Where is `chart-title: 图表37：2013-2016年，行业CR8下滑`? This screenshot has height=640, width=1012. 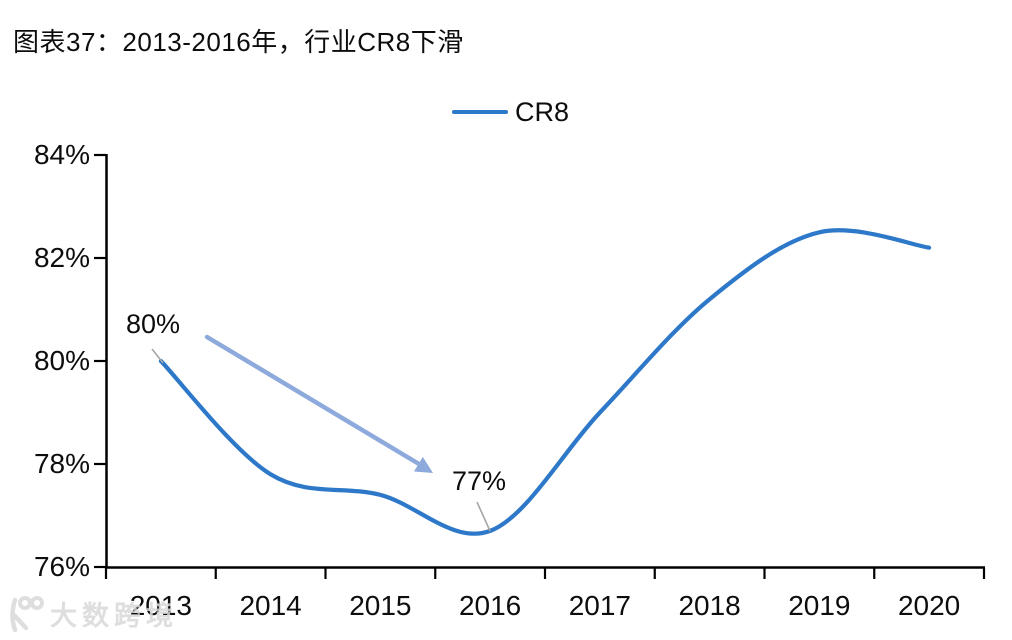 chart-title: 图表37：2013-2016年，行业CR8下滑 is located at coordinates (238, 42).